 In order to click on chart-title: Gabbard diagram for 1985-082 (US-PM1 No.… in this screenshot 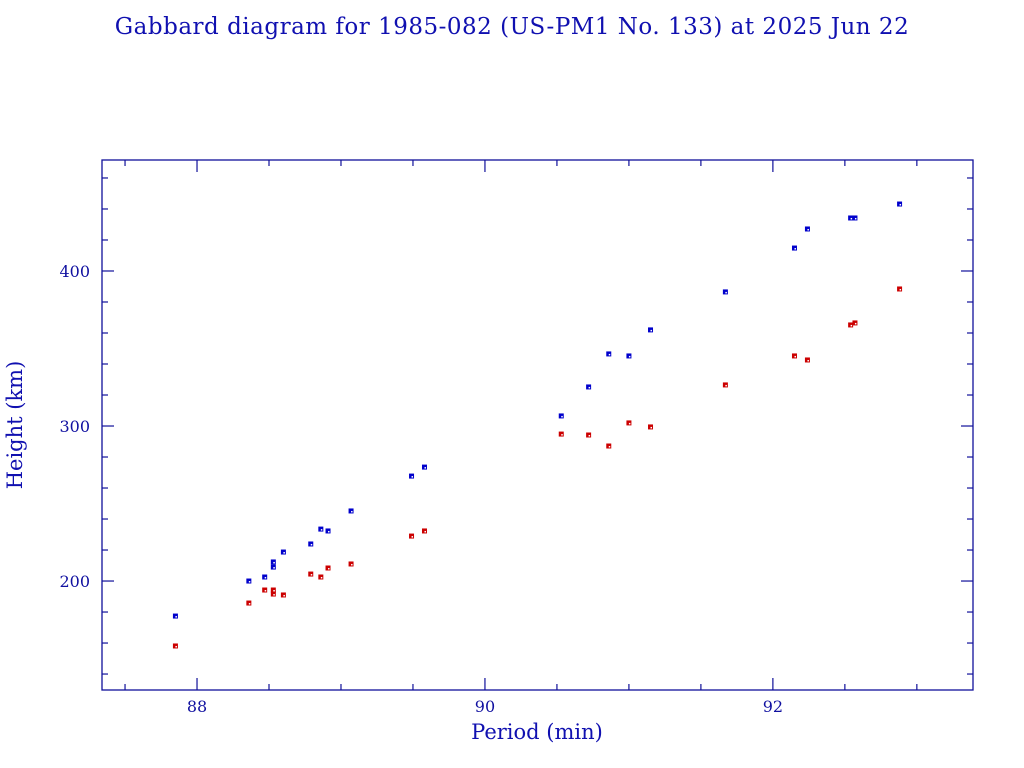, I will do `click(512, 27)`.